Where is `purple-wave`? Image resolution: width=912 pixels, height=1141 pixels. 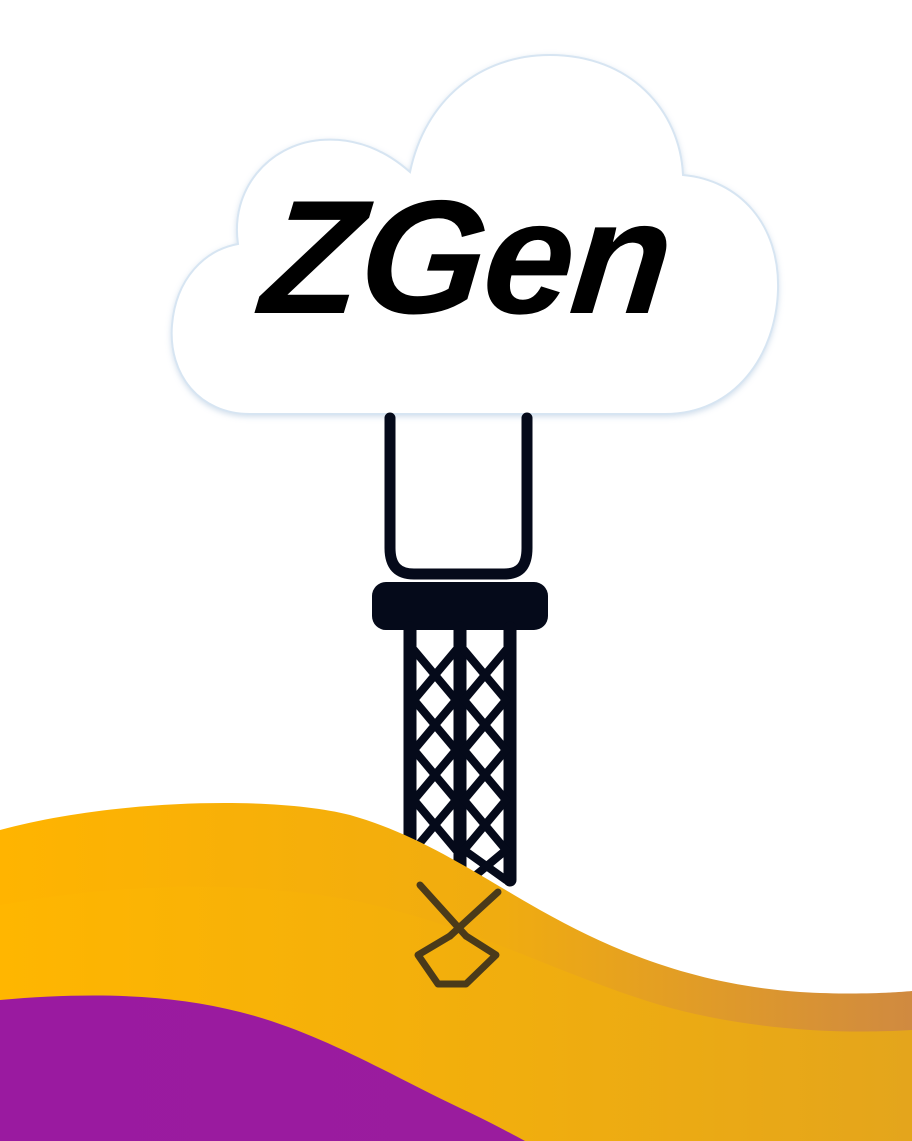
purple-wave is located at coordinates (262, 1068).